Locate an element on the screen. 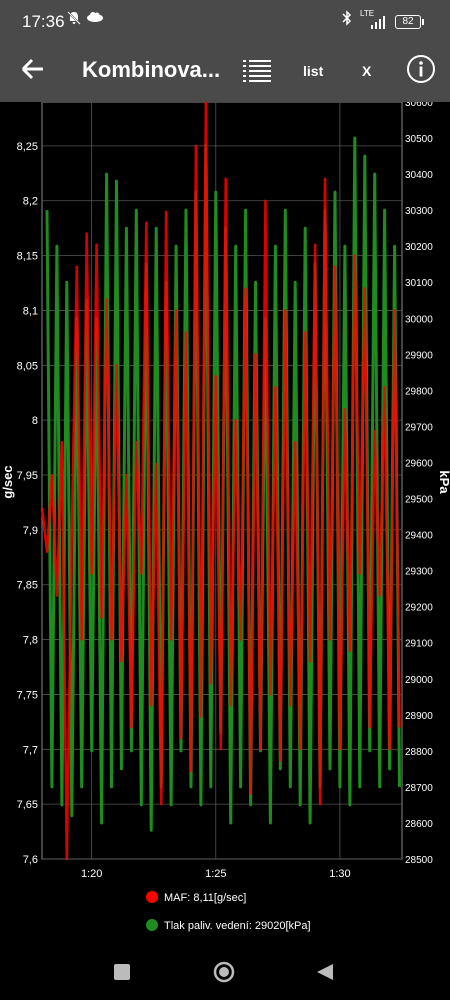 Image resolution: width=450 pixels, height=1000 pixels. left-tick-label: 7,8 is located at coordinates (30, 641).